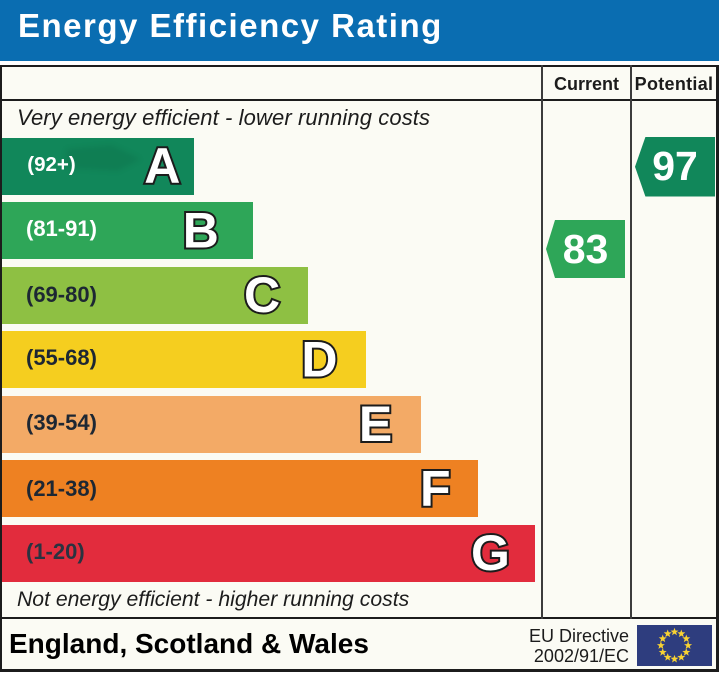 The width and height of the screenshot is (719, 675). What do you see at coordinates (162, 166) in the screenshot?
I see `svg-text: A` at bounding box center [162, 166].